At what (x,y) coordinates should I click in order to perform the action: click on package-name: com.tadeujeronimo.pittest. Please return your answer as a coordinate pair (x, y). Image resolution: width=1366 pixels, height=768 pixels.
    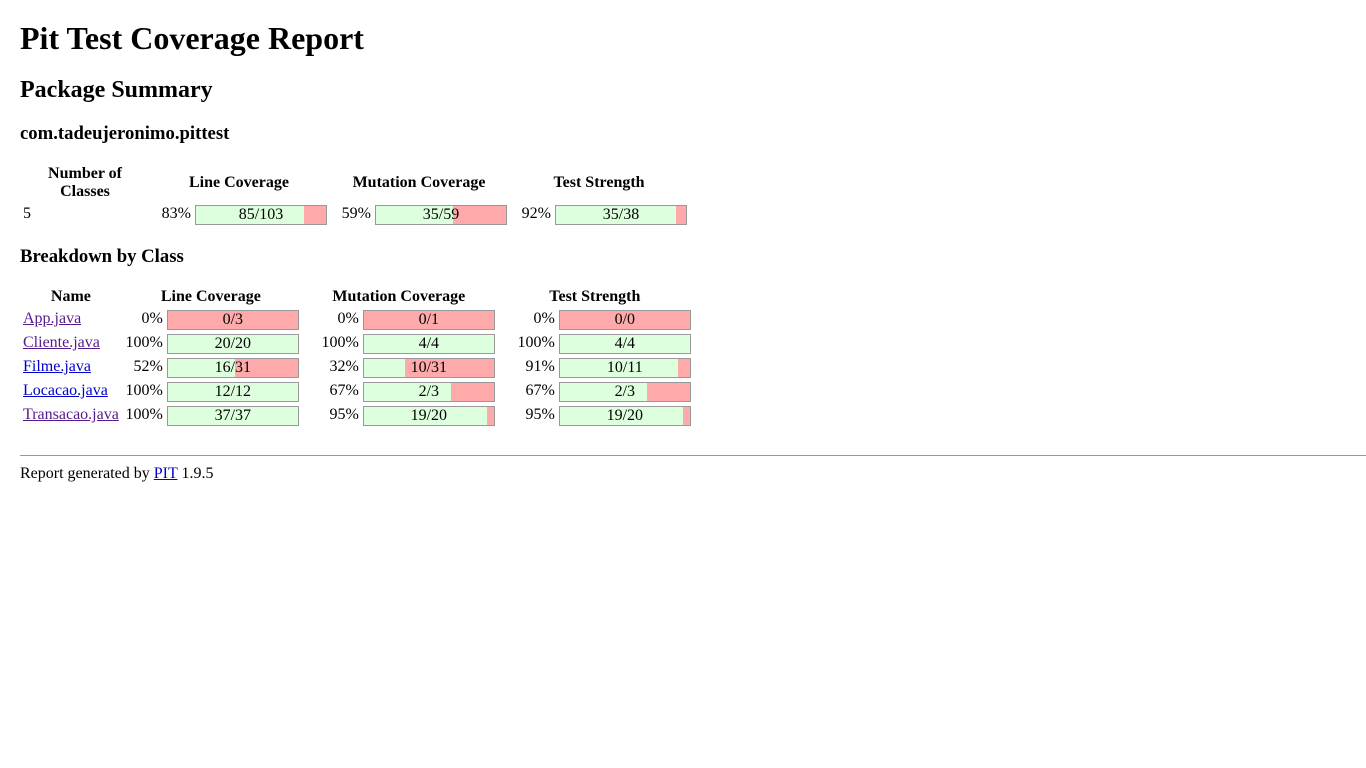
    Looking at the image, I should click on (125, 133).